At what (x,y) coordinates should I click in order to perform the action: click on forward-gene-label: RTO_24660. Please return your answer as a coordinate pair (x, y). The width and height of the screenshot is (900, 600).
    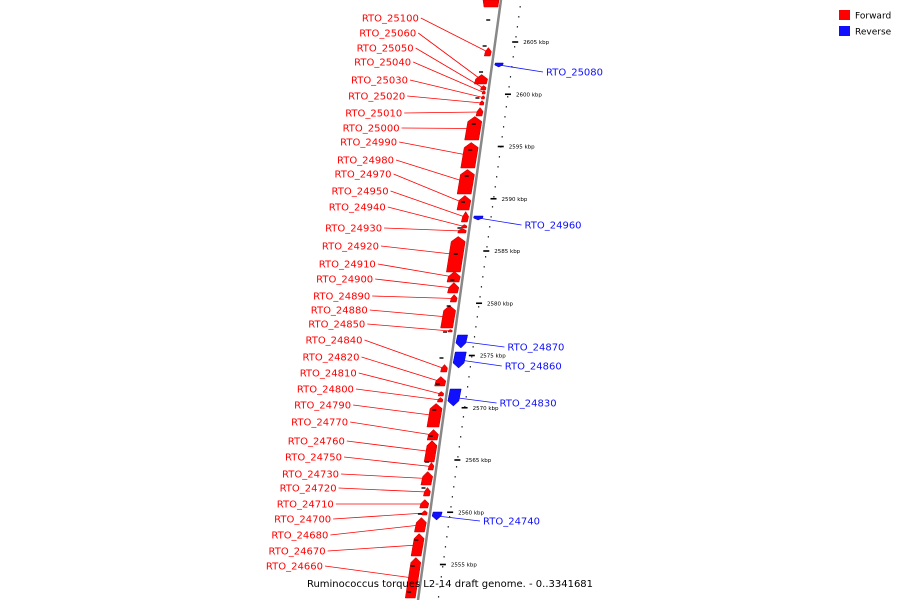
    Looking at the image, I should click on (294, 567).